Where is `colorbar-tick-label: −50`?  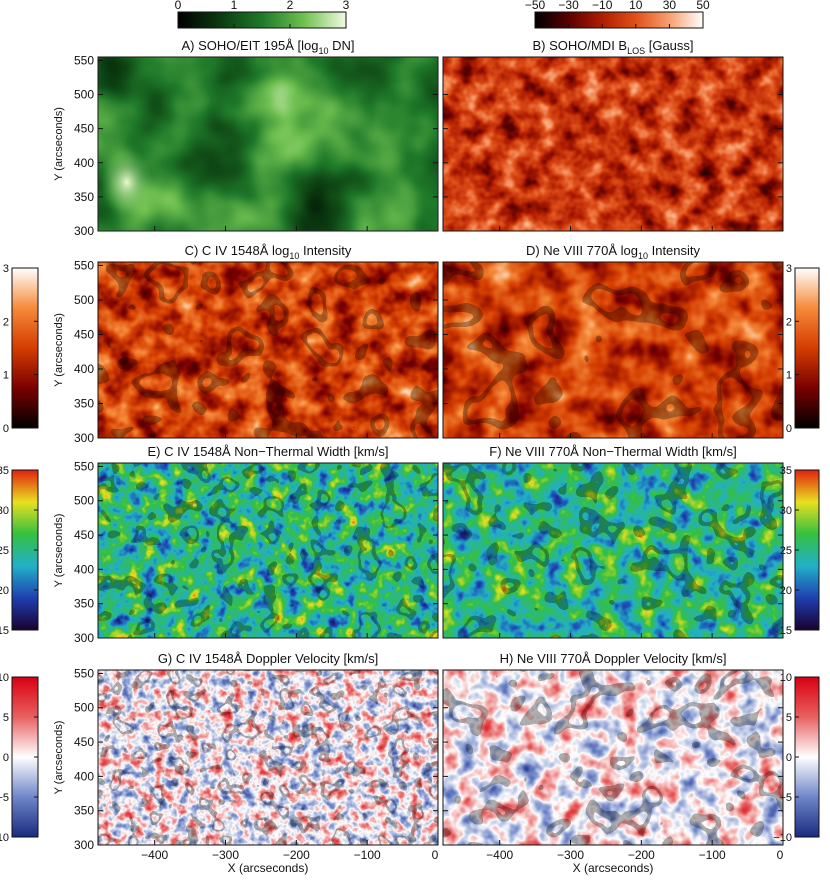 colorbar-tick-label: −50 is located at coordinates (535, 6).